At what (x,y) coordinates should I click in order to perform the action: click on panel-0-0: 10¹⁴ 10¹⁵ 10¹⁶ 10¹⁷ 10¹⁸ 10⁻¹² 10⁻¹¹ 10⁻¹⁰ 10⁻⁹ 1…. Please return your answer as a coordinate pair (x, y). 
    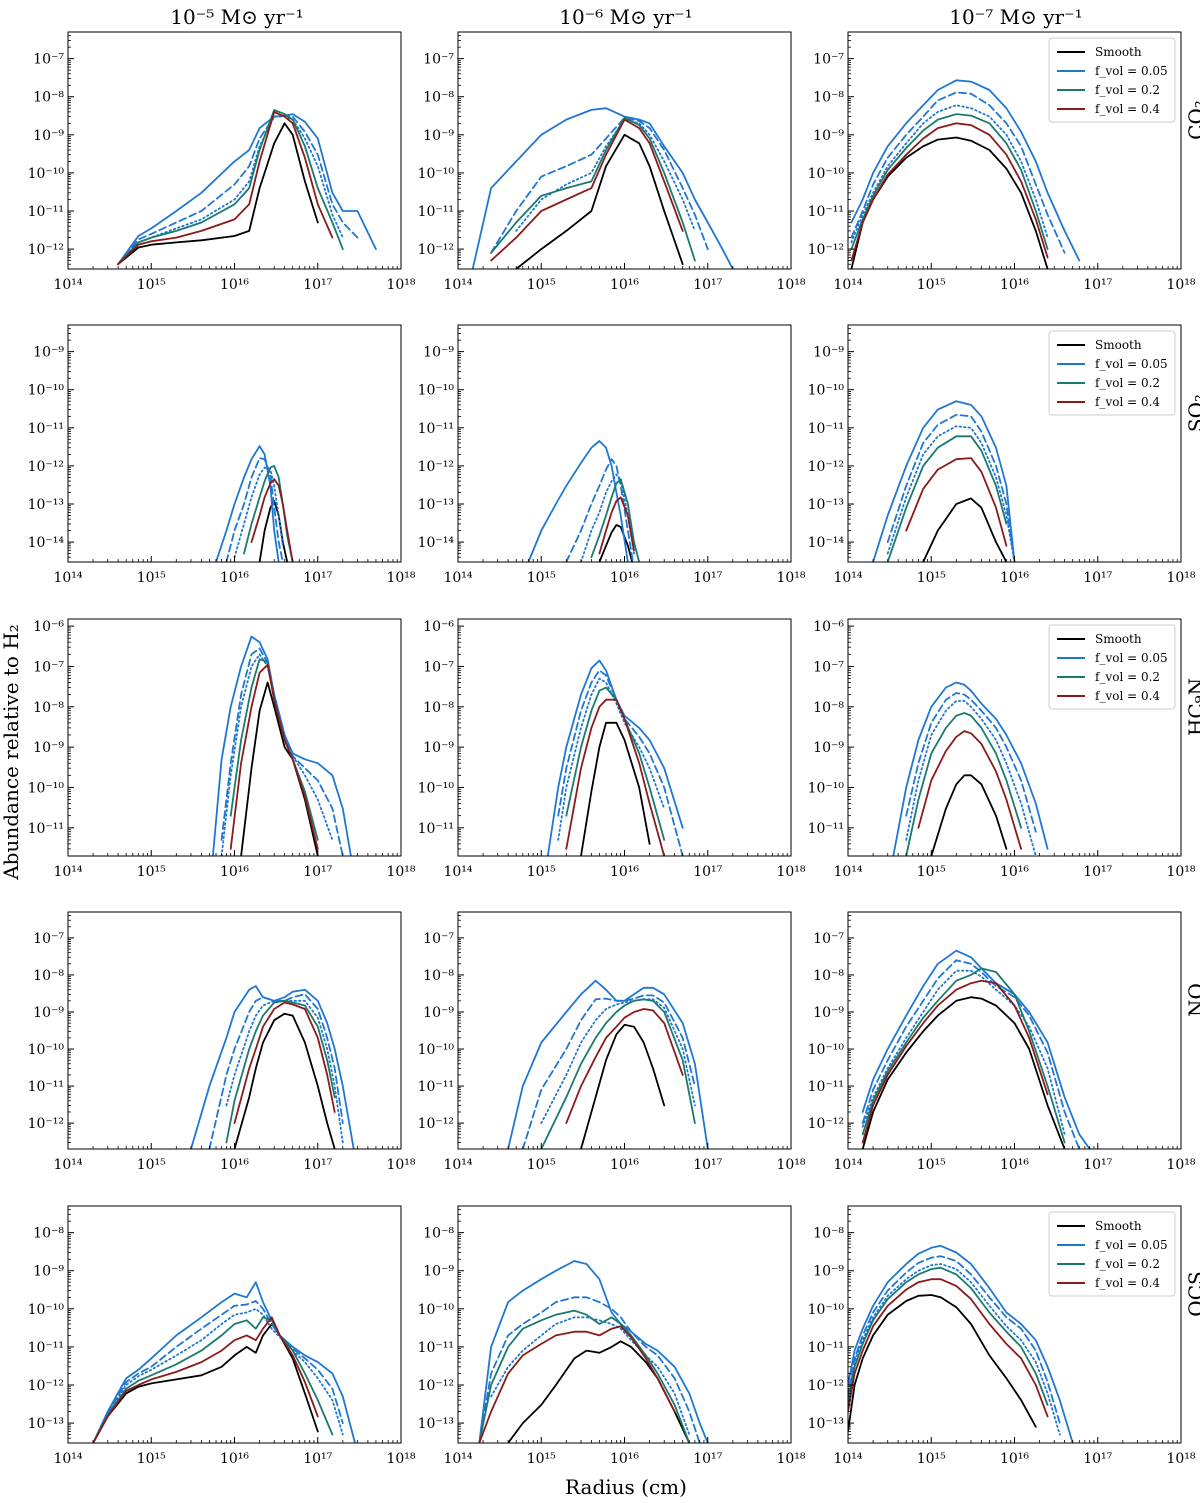
    Looking at the image, I should click on (222, 162).